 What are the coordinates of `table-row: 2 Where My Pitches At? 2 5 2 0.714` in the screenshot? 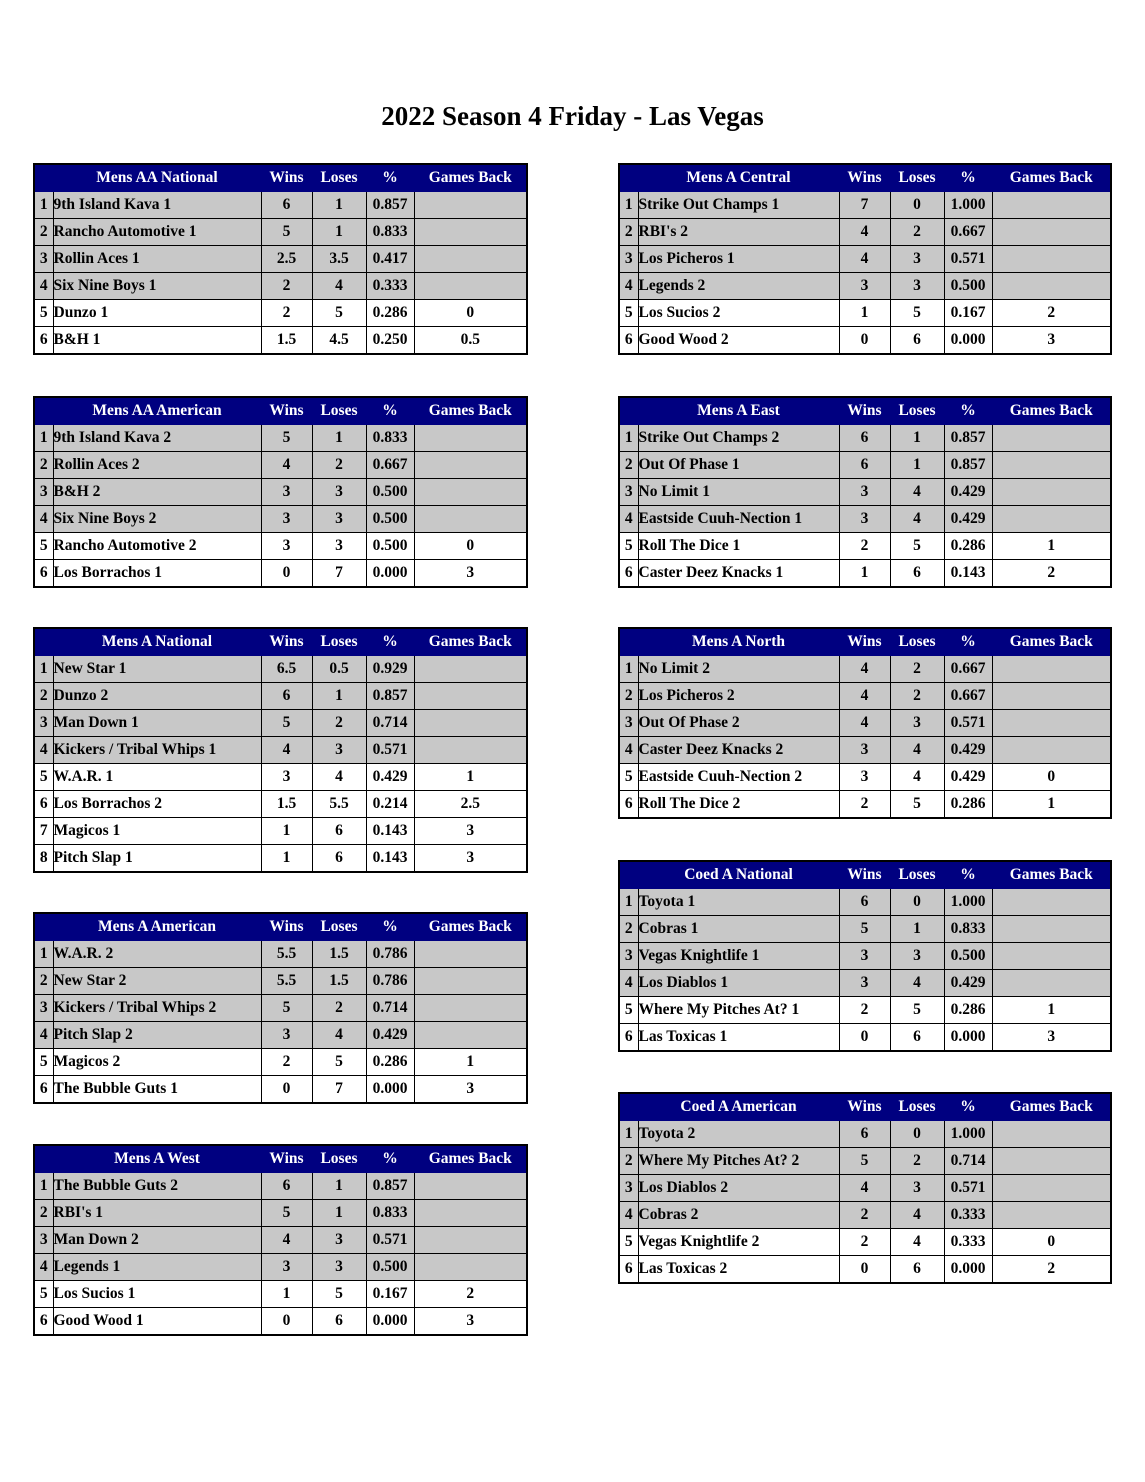 It's located at (865, 1161).